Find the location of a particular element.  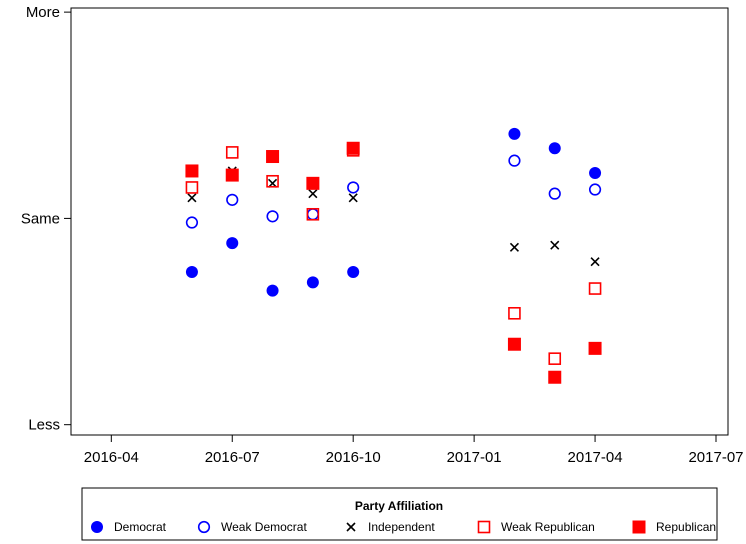

legend-marker-weak-republican is located at coordinates (484, 527).